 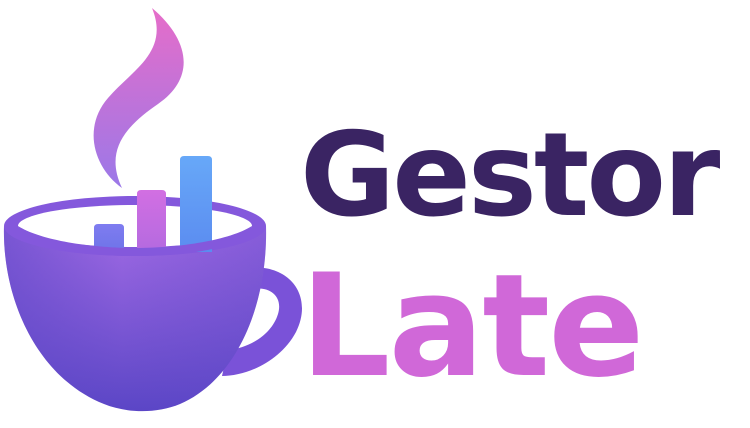 What do you see at coordinates (138, 98) in the screenshot?
I see `steam-icon` at bounding box center [138, 98].